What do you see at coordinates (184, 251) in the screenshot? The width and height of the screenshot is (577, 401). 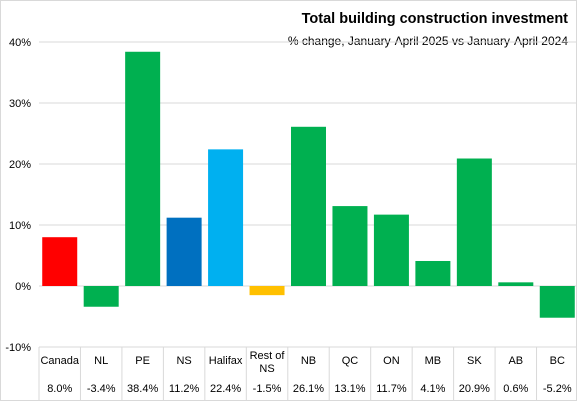 I see `bar-ns` at bounding box center [184, 251].